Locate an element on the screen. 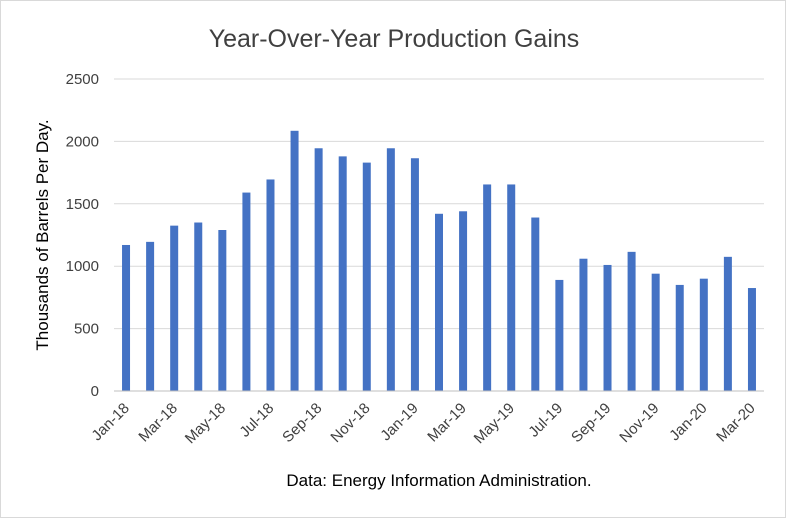 The width and height of the screenshot is (786, 518). x-tick-label: Jul-19 is located at coordinates (545, 420).